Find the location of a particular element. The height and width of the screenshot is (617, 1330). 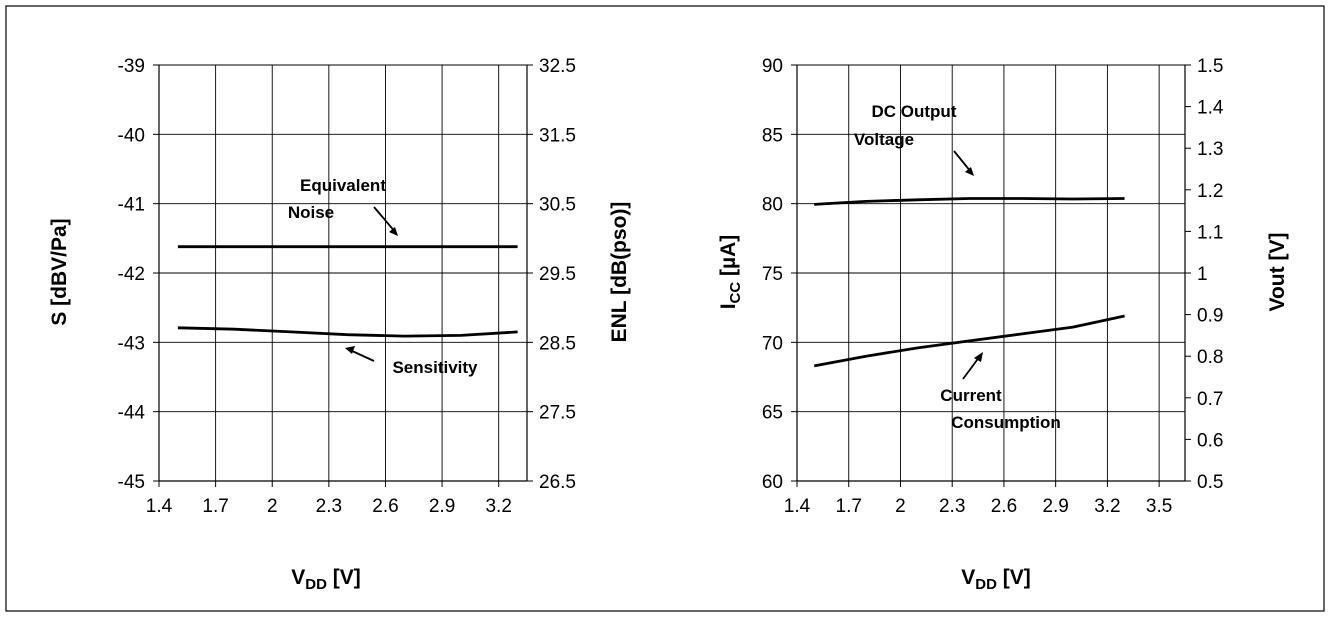

arrow-sensitivity is located at coordinates (360, 354).